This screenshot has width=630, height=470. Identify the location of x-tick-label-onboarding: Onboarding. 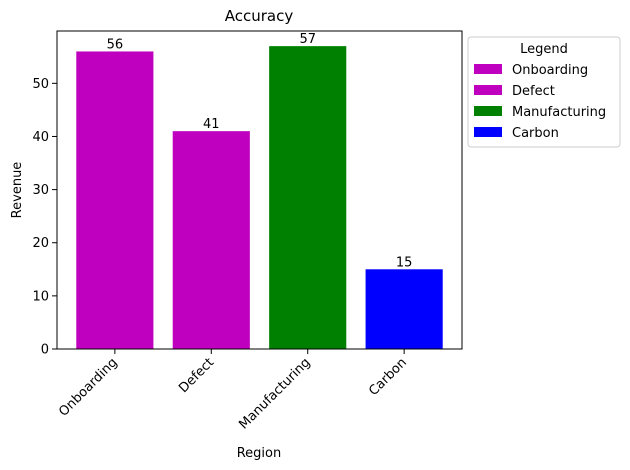
(88, 387).